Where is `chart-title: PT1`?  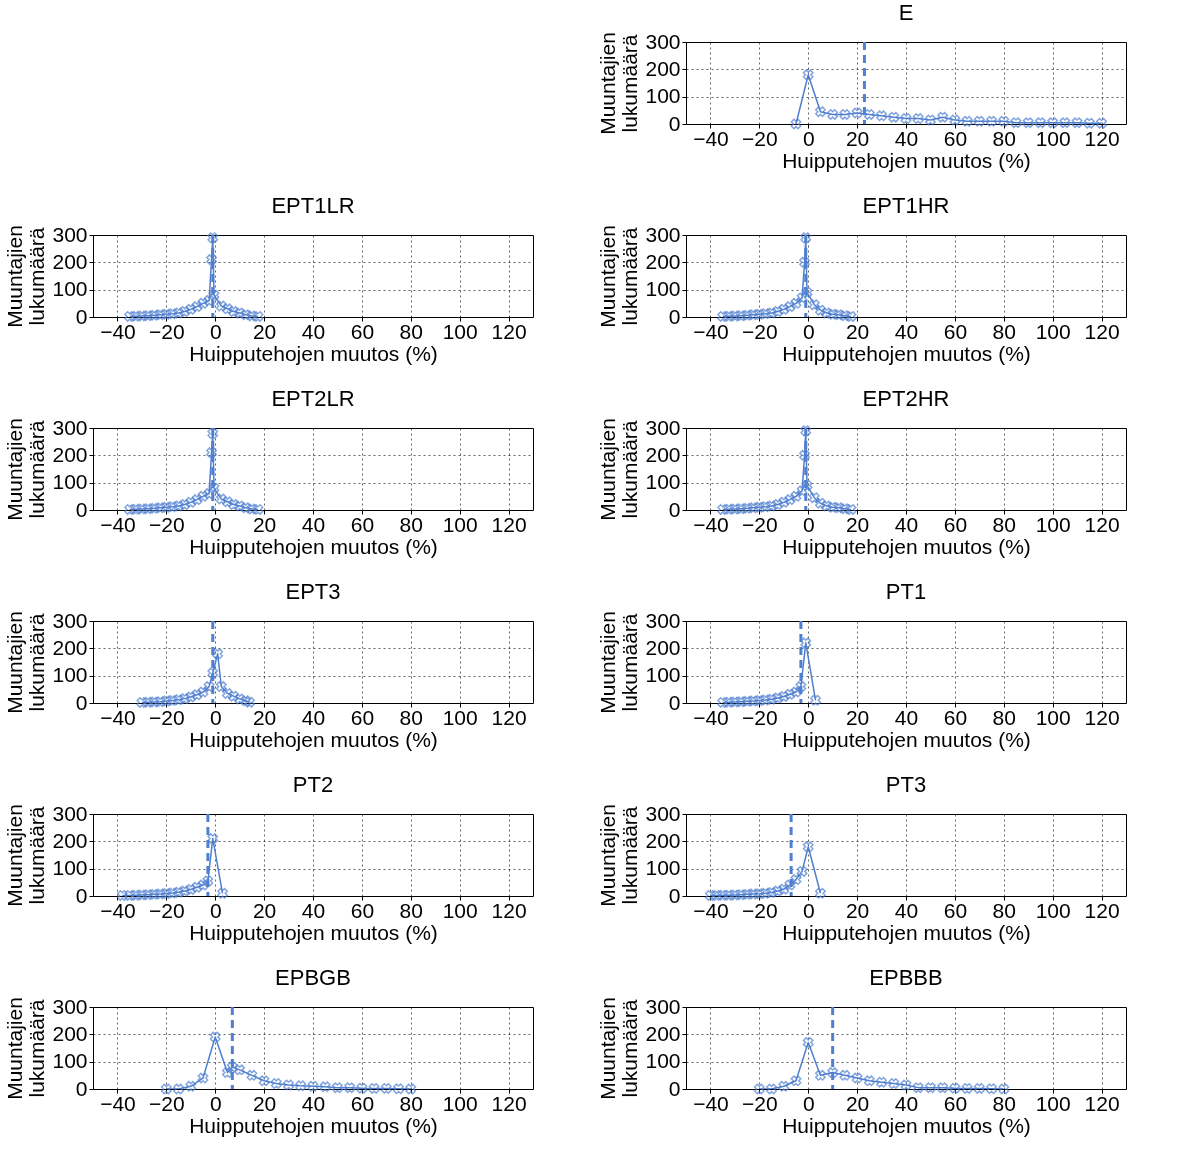 chart-title: PT1 is located at coordinates (906, 591).